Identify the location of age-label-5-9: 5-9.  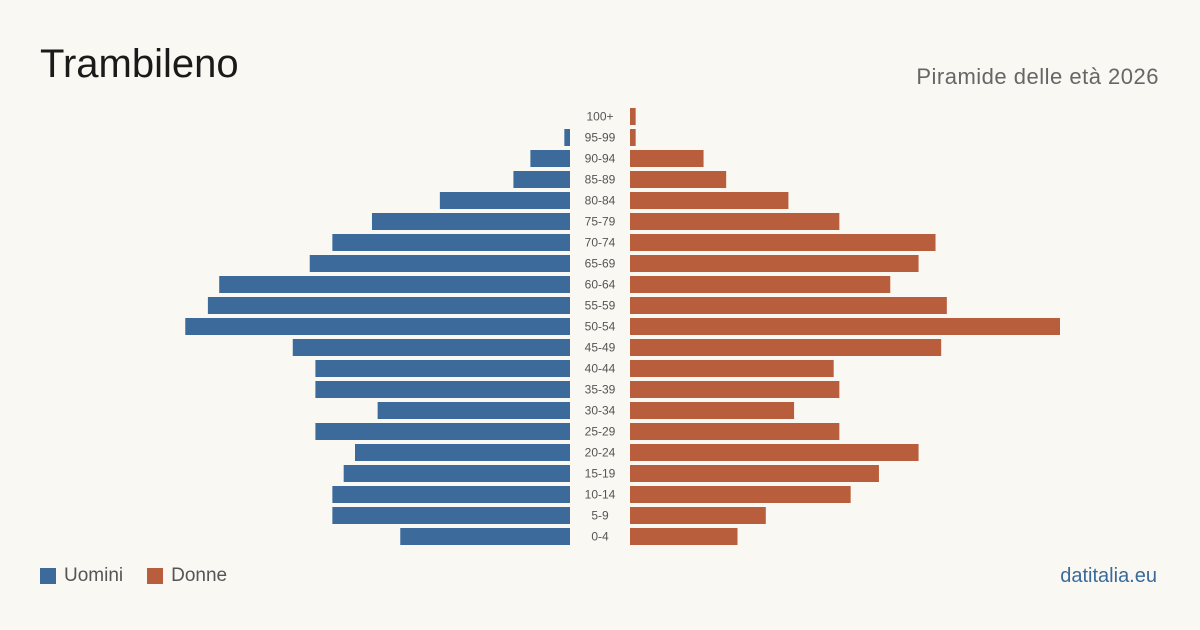
(600, 516).